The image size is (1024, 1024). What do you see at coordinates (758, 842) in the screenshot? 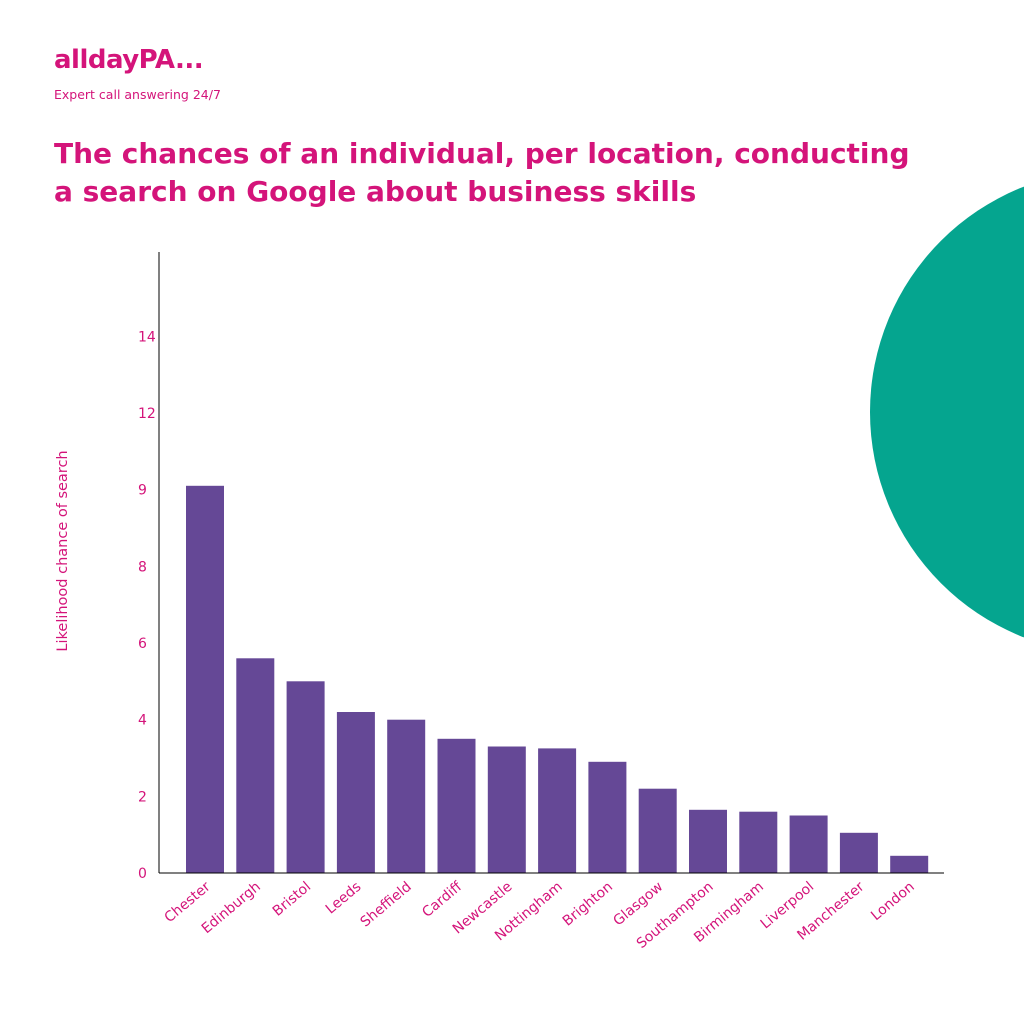
I see `bar-birmingham` at bounding box center [758, 842].